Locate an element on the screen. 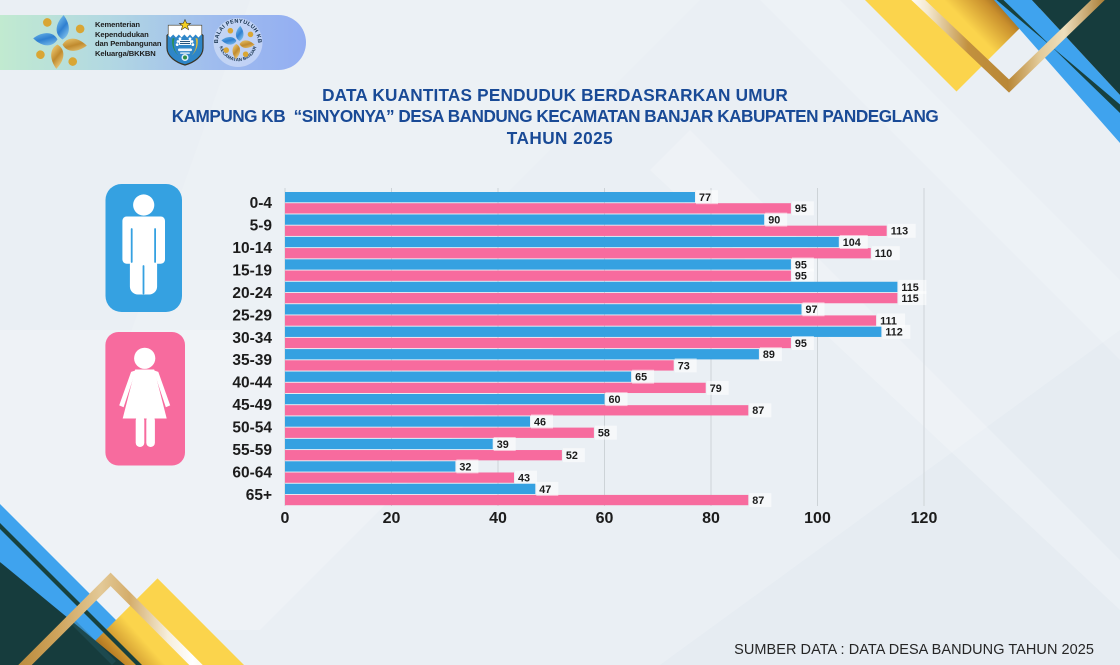  svg-text: 100 is located at coordinates (817, 518).